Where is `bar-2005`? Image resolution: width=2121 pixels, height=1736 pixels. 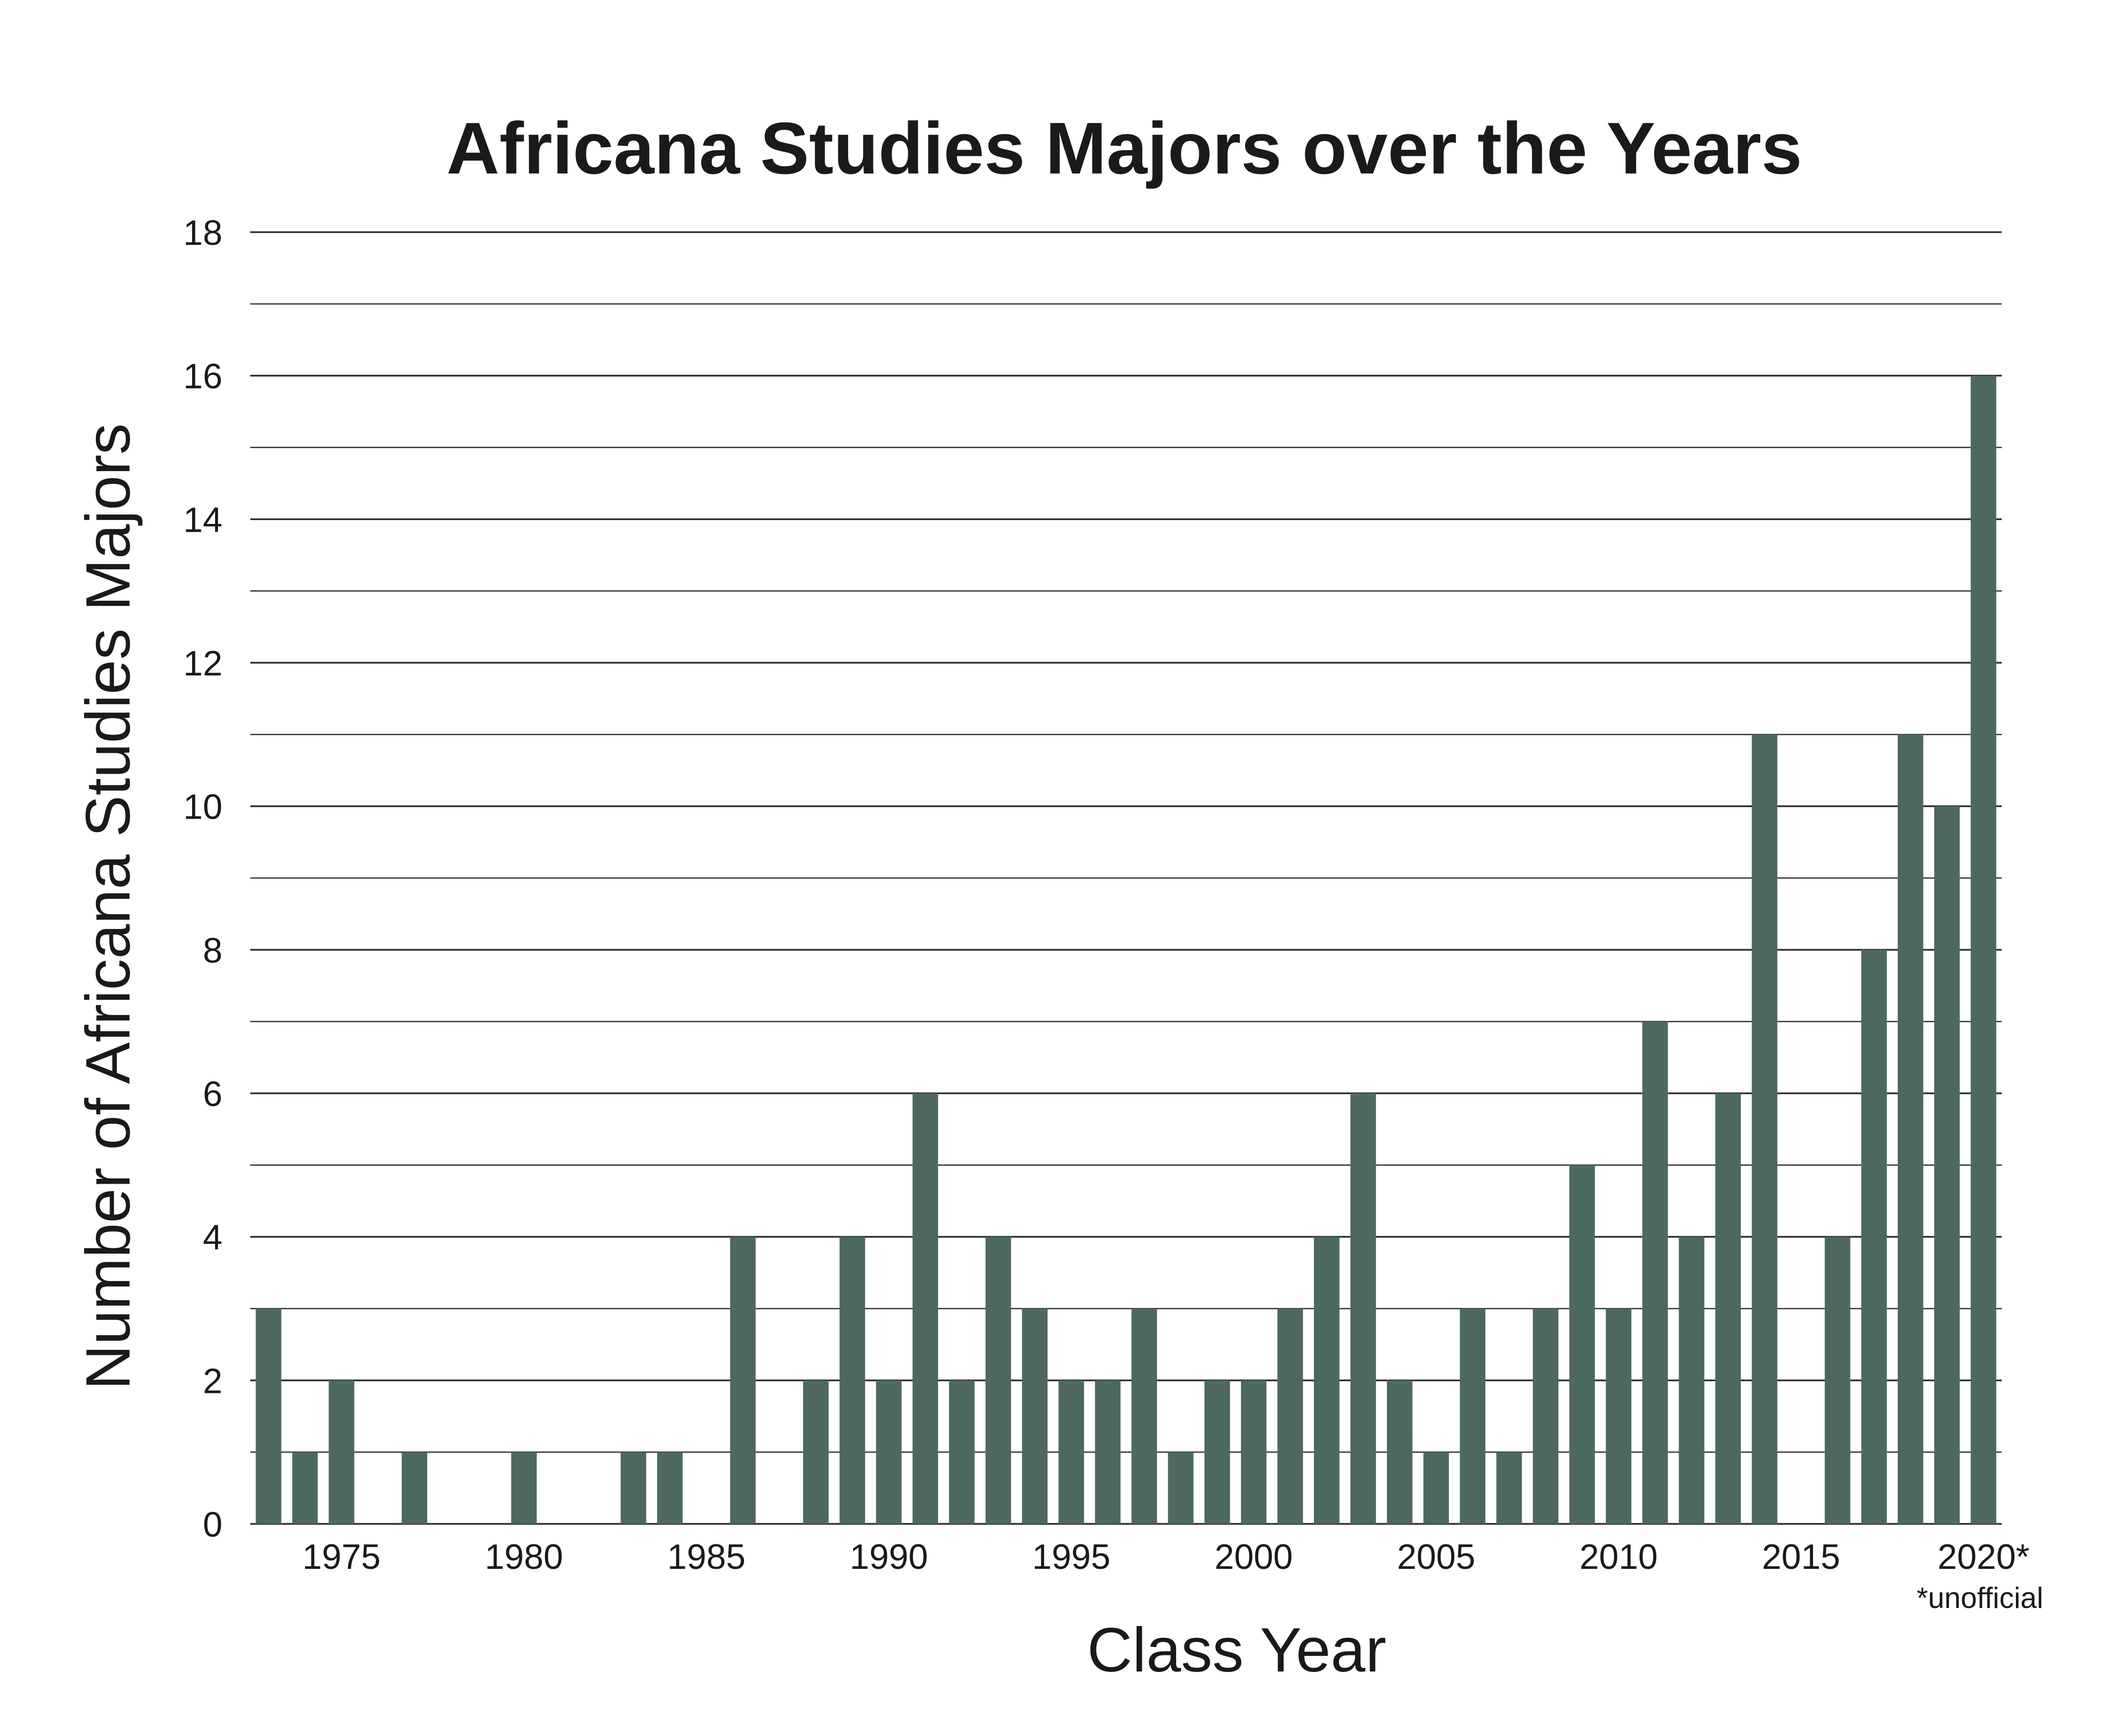 bar-2005 is located at coordinates (1436, 1488).